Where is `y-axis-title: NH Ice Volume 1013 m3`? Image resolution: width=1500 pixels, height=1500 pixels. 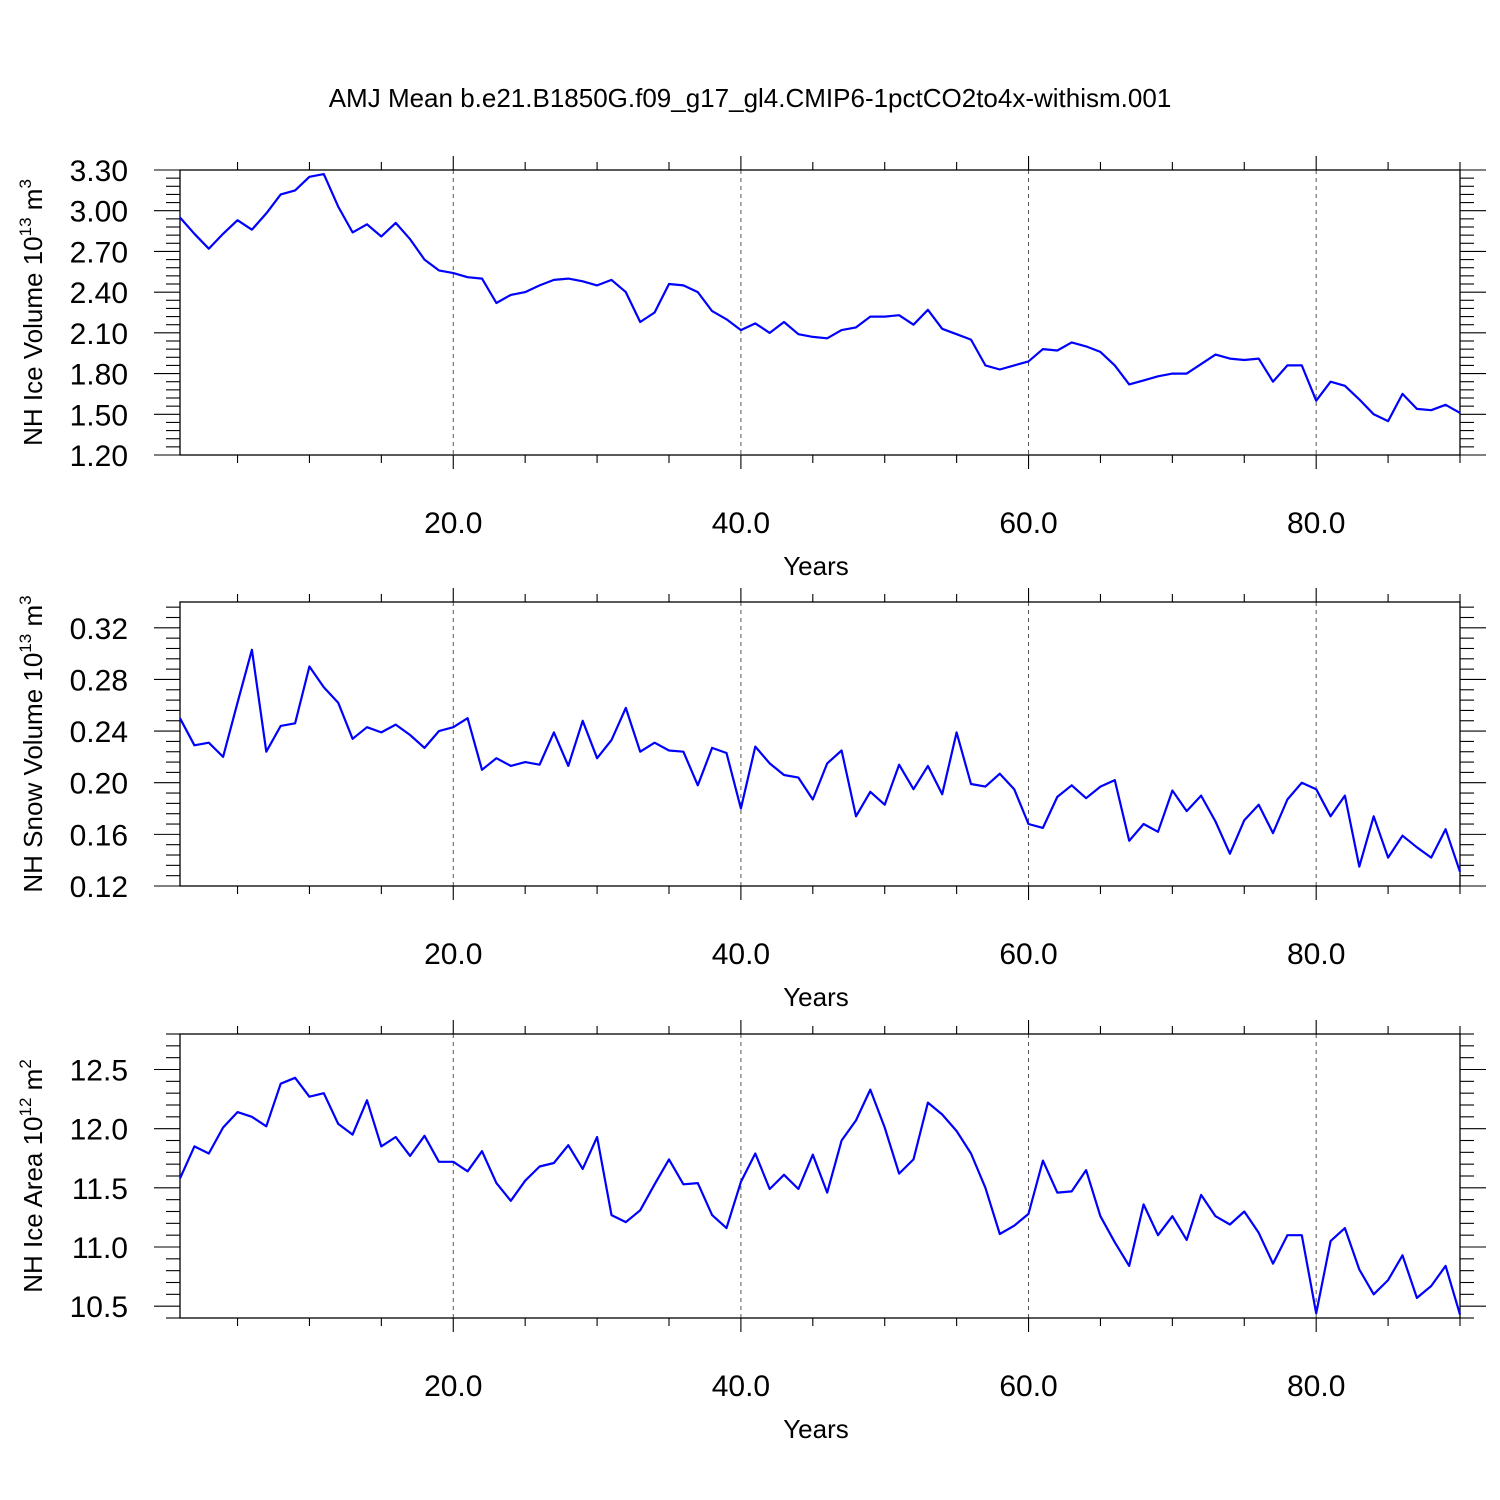
y-axis-title: NH Ice Volume 1013 m3 is located at coordinates (32, 312).